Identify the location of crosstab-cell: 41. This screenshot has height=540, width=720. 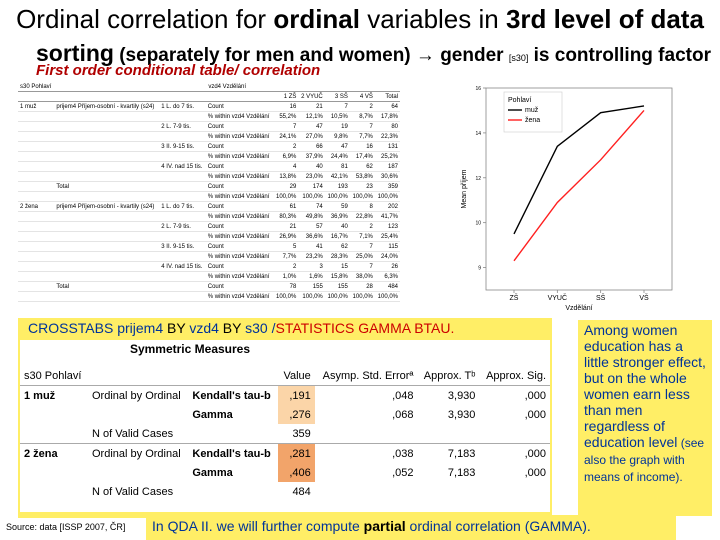
(311, 246).